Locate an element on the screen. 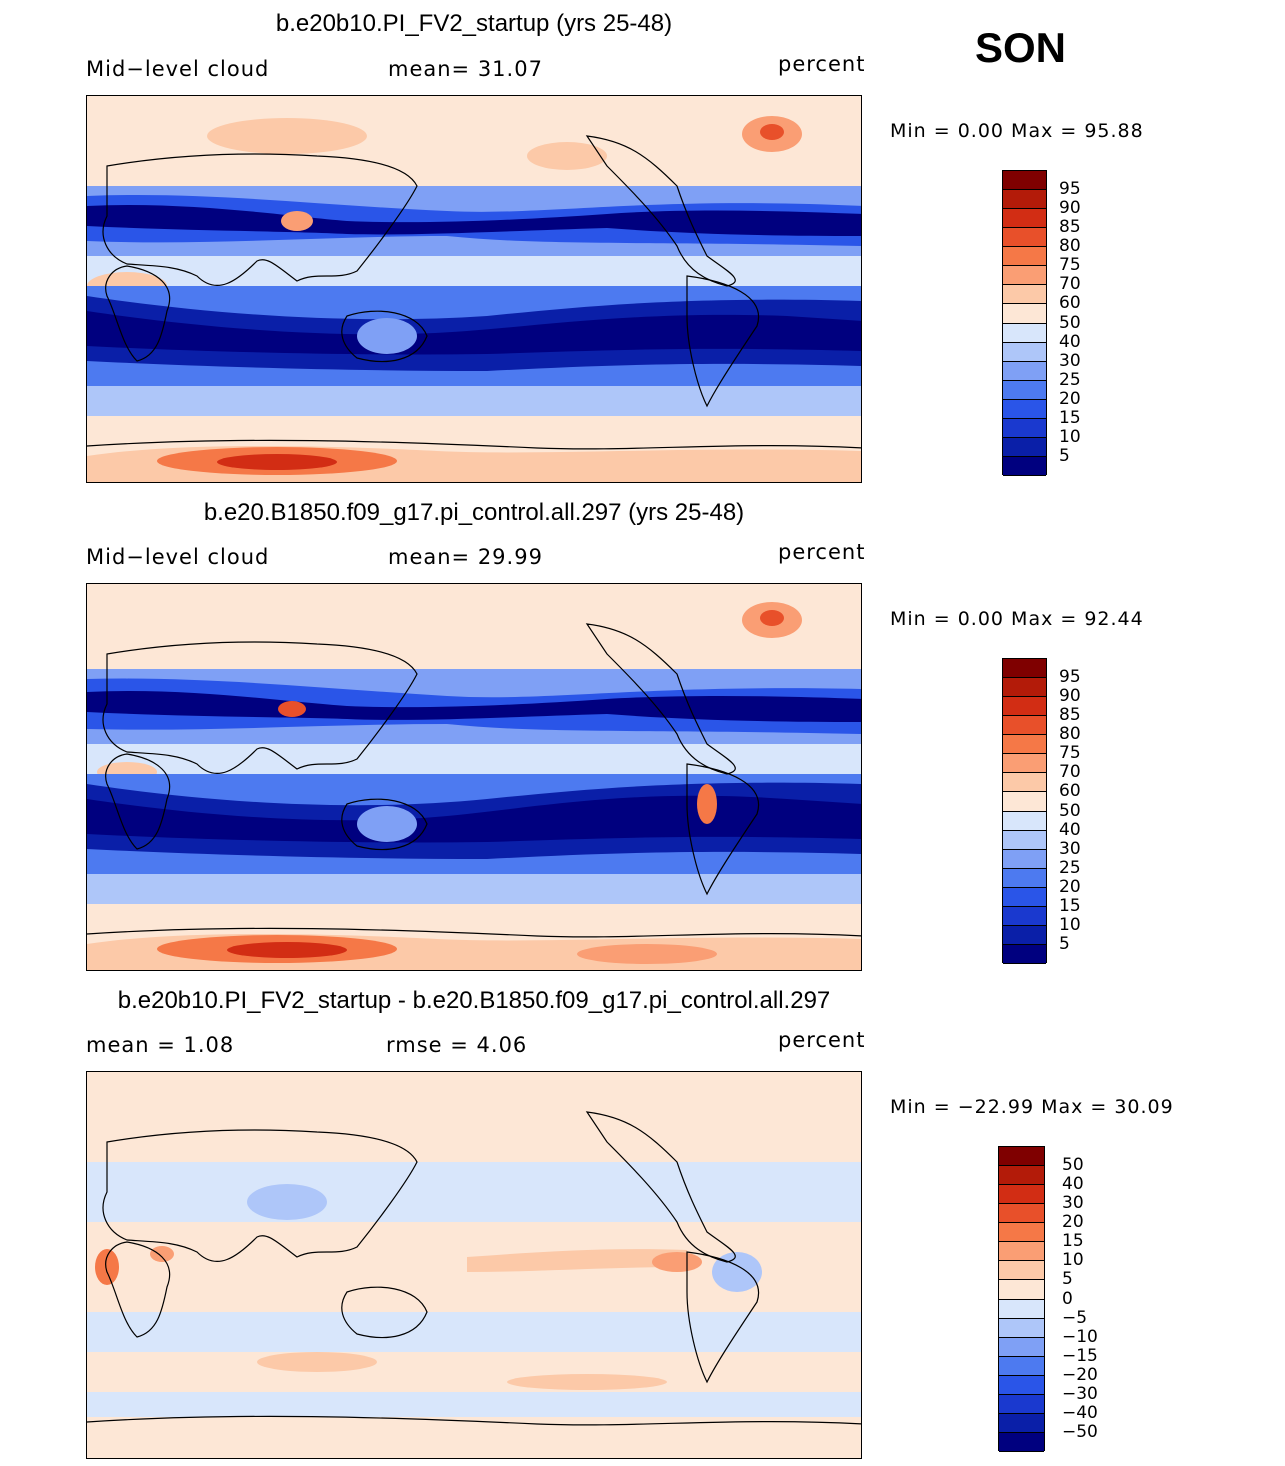 The height and width of the screenshot is (1466, 1285). panel2-colorbar is located at coordinates (1024, 811).